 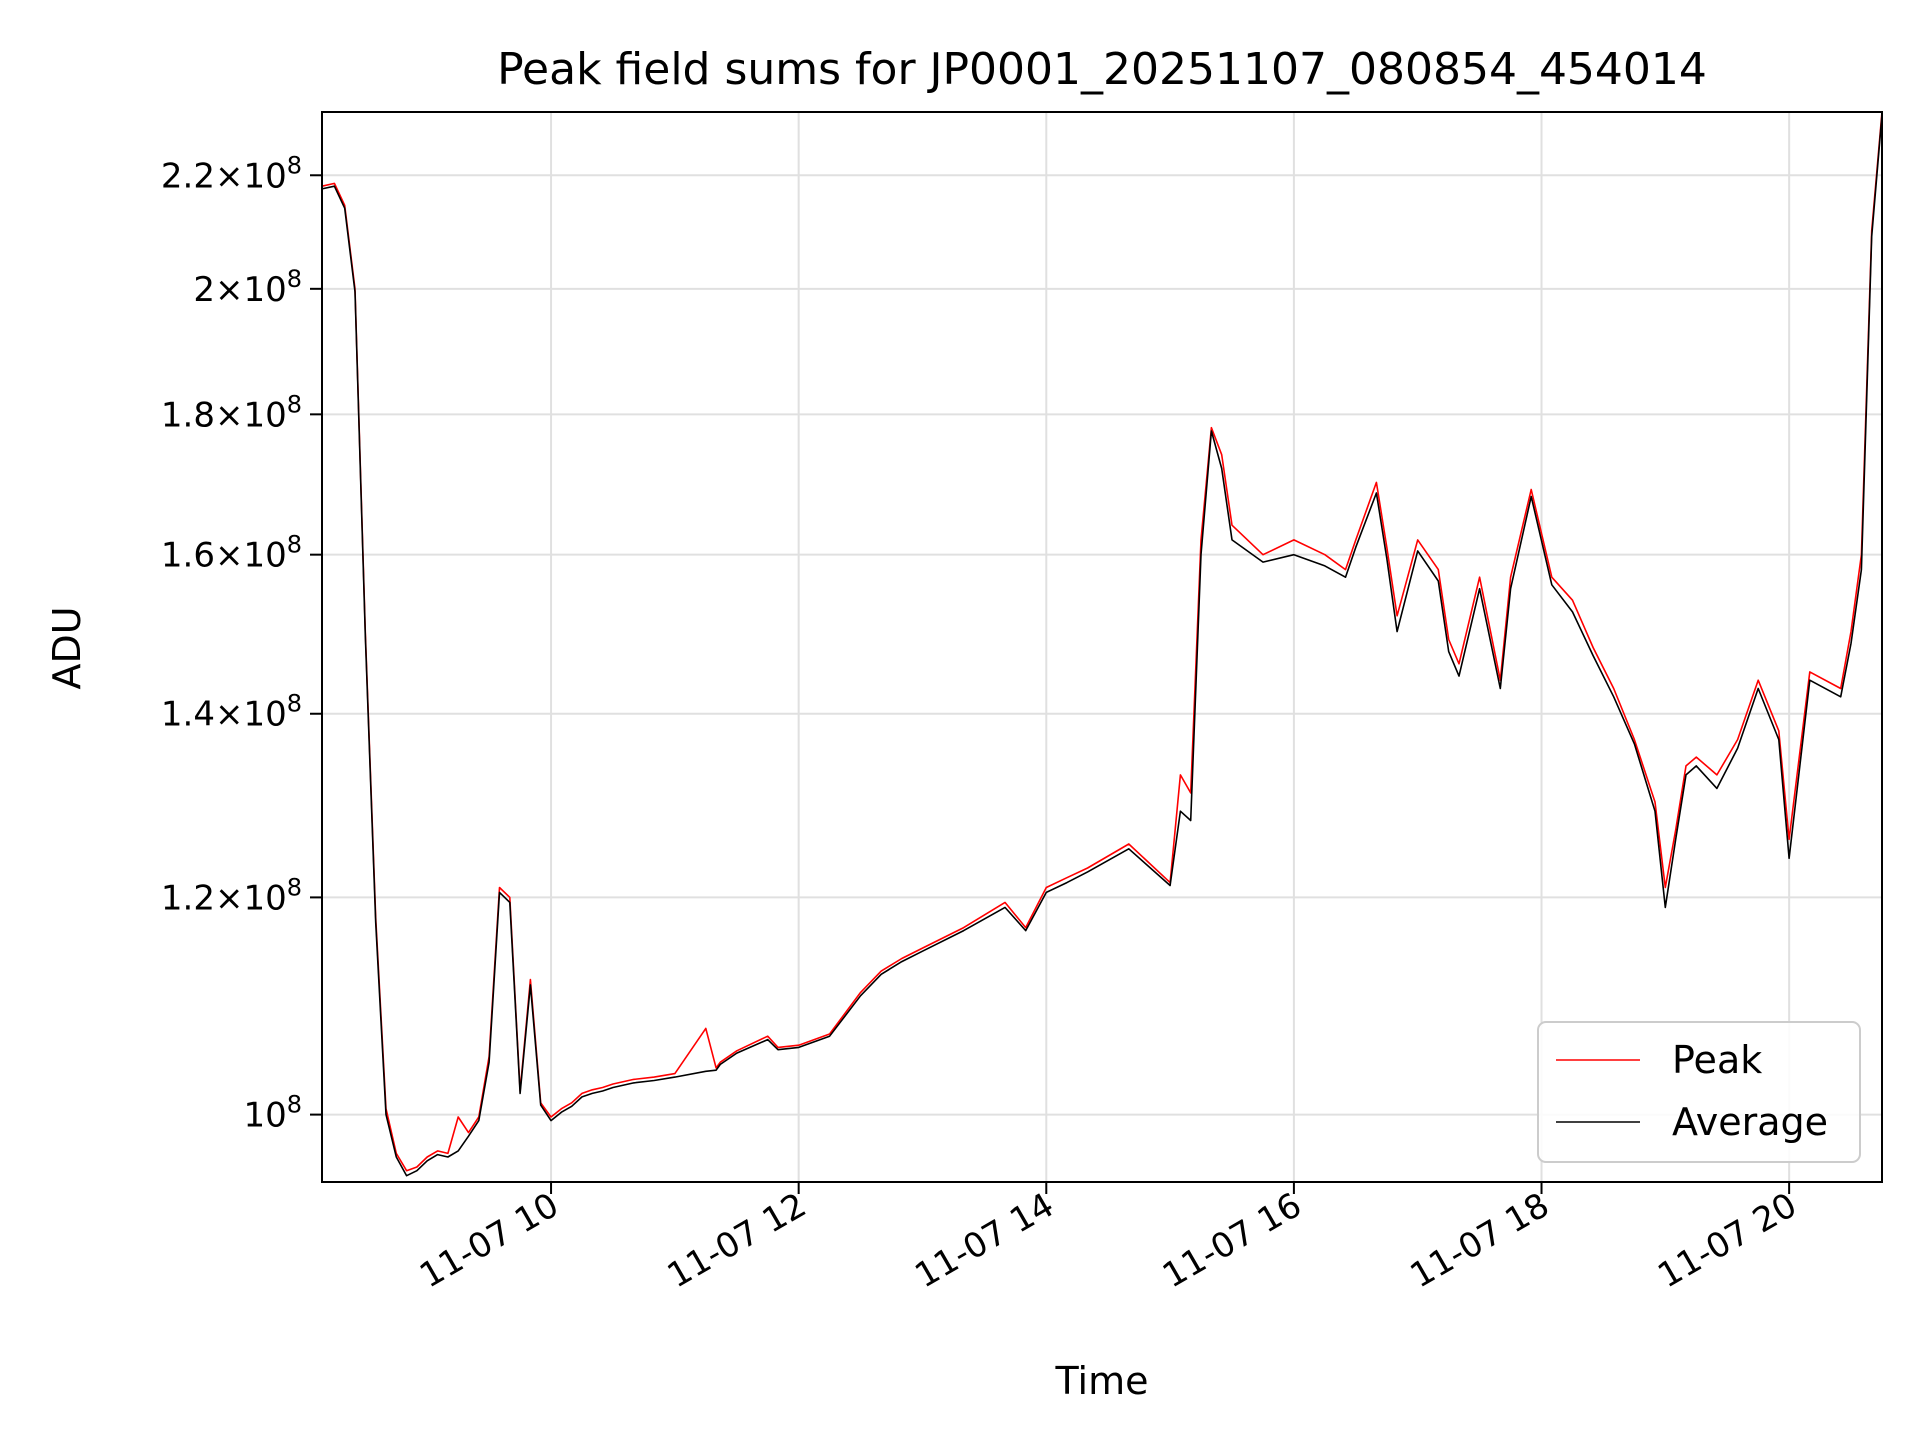 I want to click on x-tick-label: 11-07 16, so click(x=1232, y=1240).